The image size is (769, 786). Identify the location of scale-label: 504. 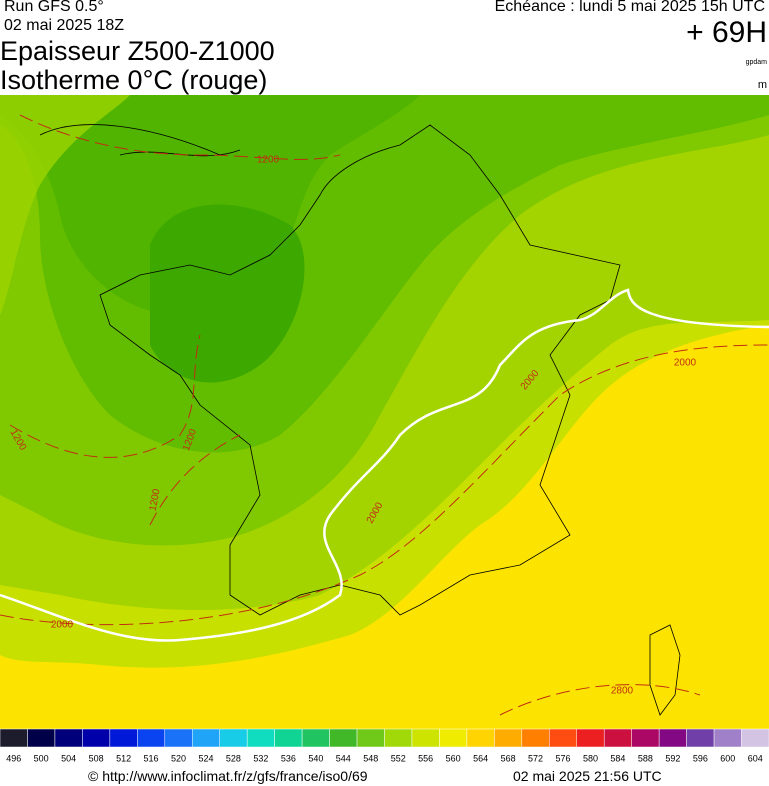
(68, 758).